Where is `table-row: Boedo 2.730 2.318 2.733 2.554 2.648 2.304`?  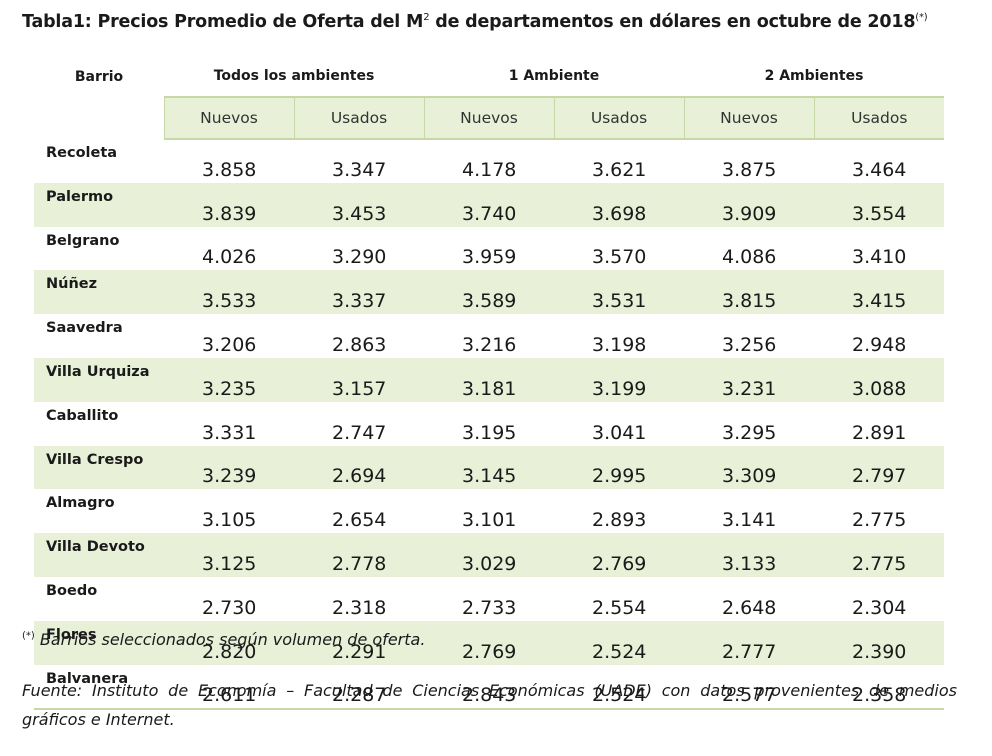 table-row: Boedo 2.730 2.318 2.733 2.554 2.648 2.304 is located at coordinates (489, 599).